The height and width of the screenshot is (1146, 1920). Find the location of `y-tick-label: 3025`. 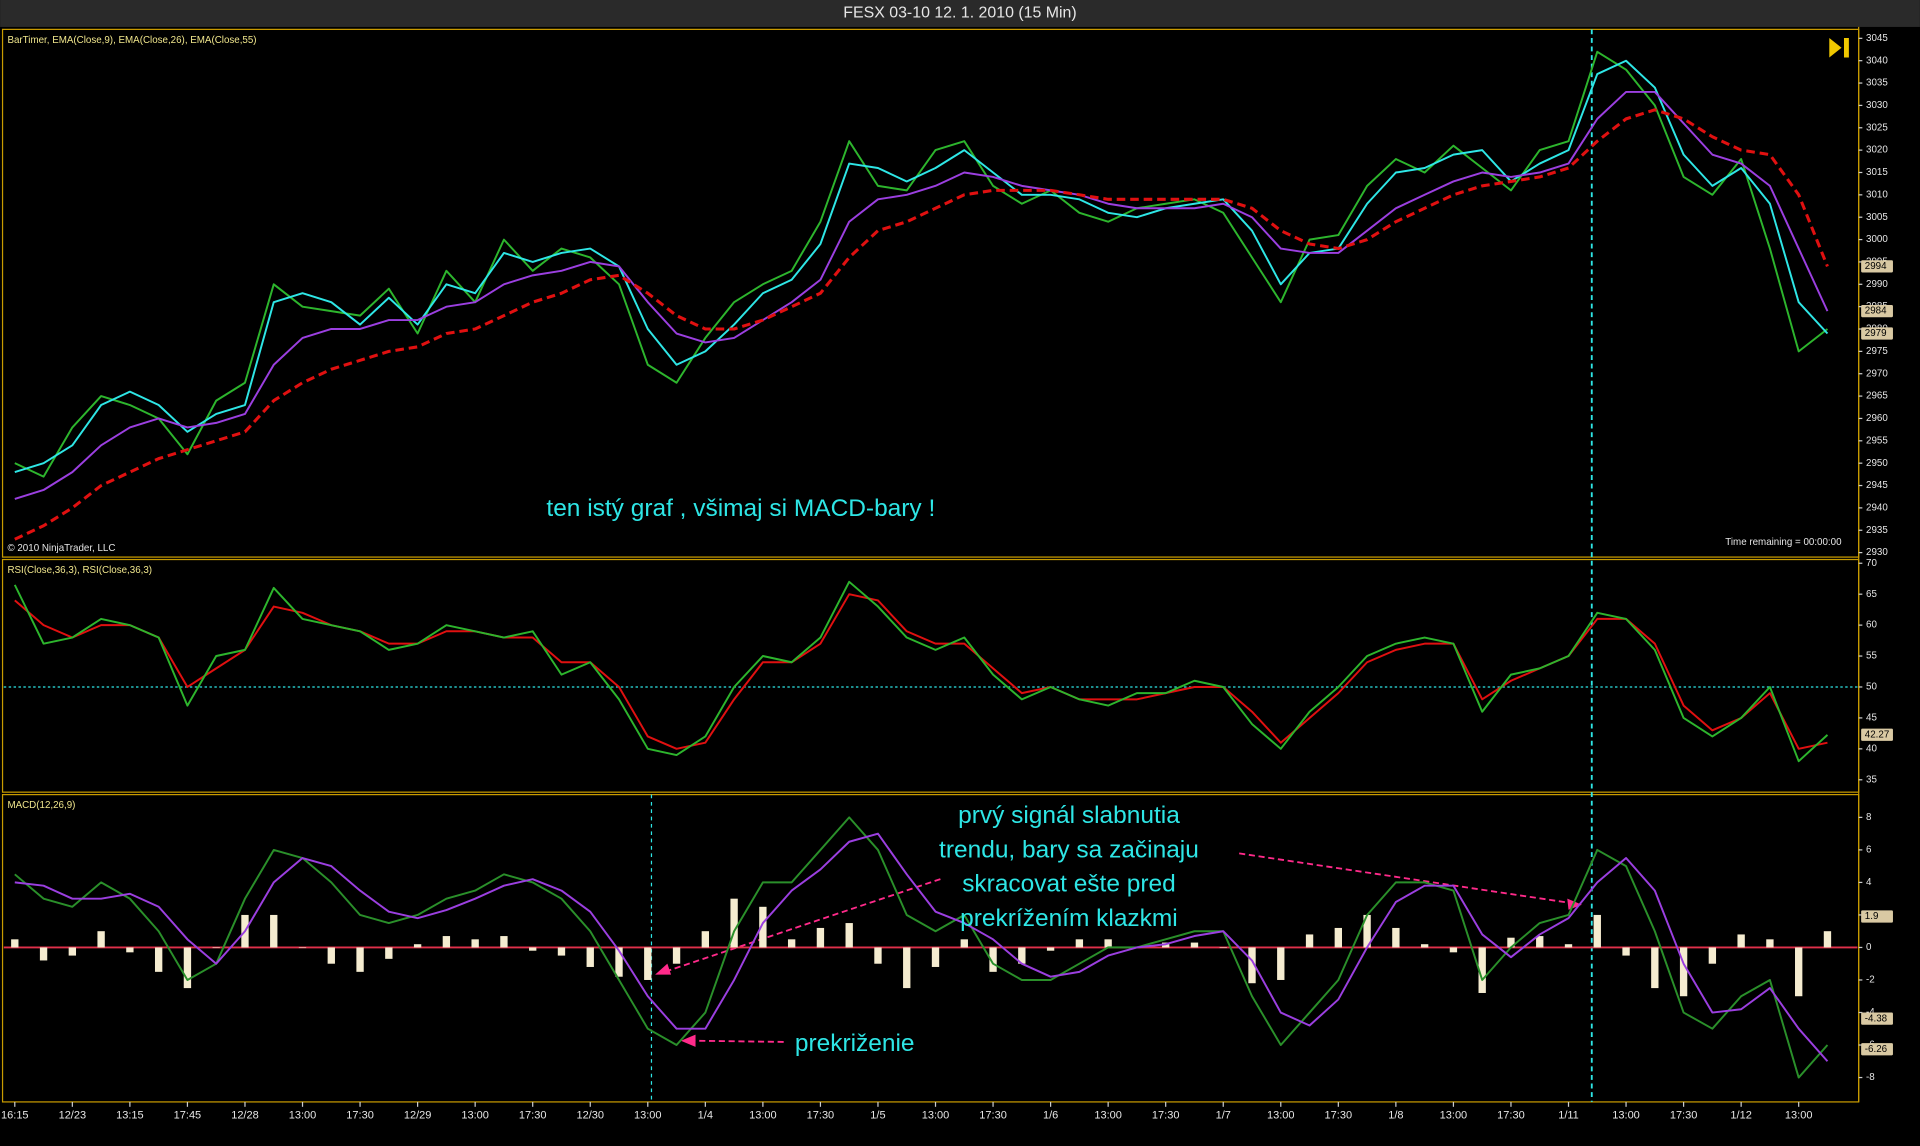

y-tick-label: 3025 is located at coordinates (1877, 127).